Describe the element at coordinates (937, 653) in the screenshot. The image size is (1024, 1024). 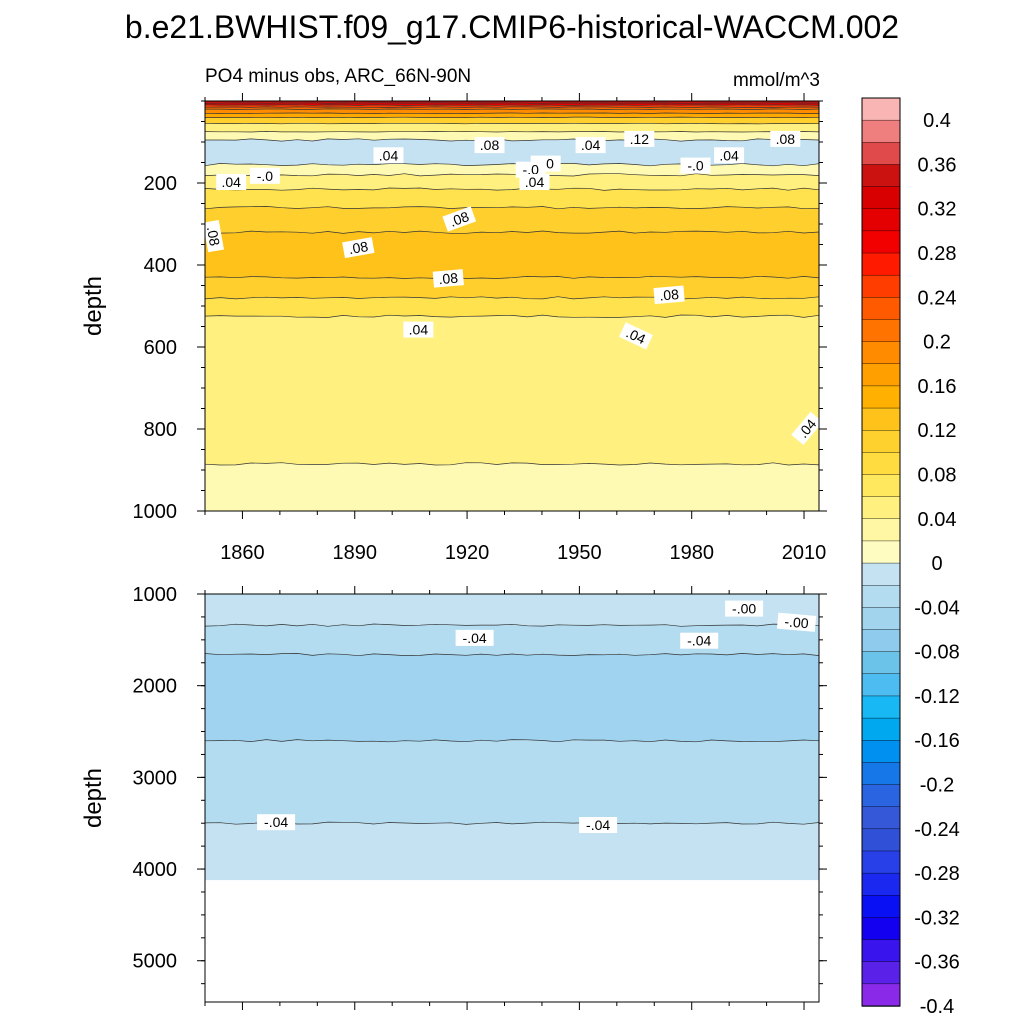
I see `colorbar-label: -0.08` at that location.